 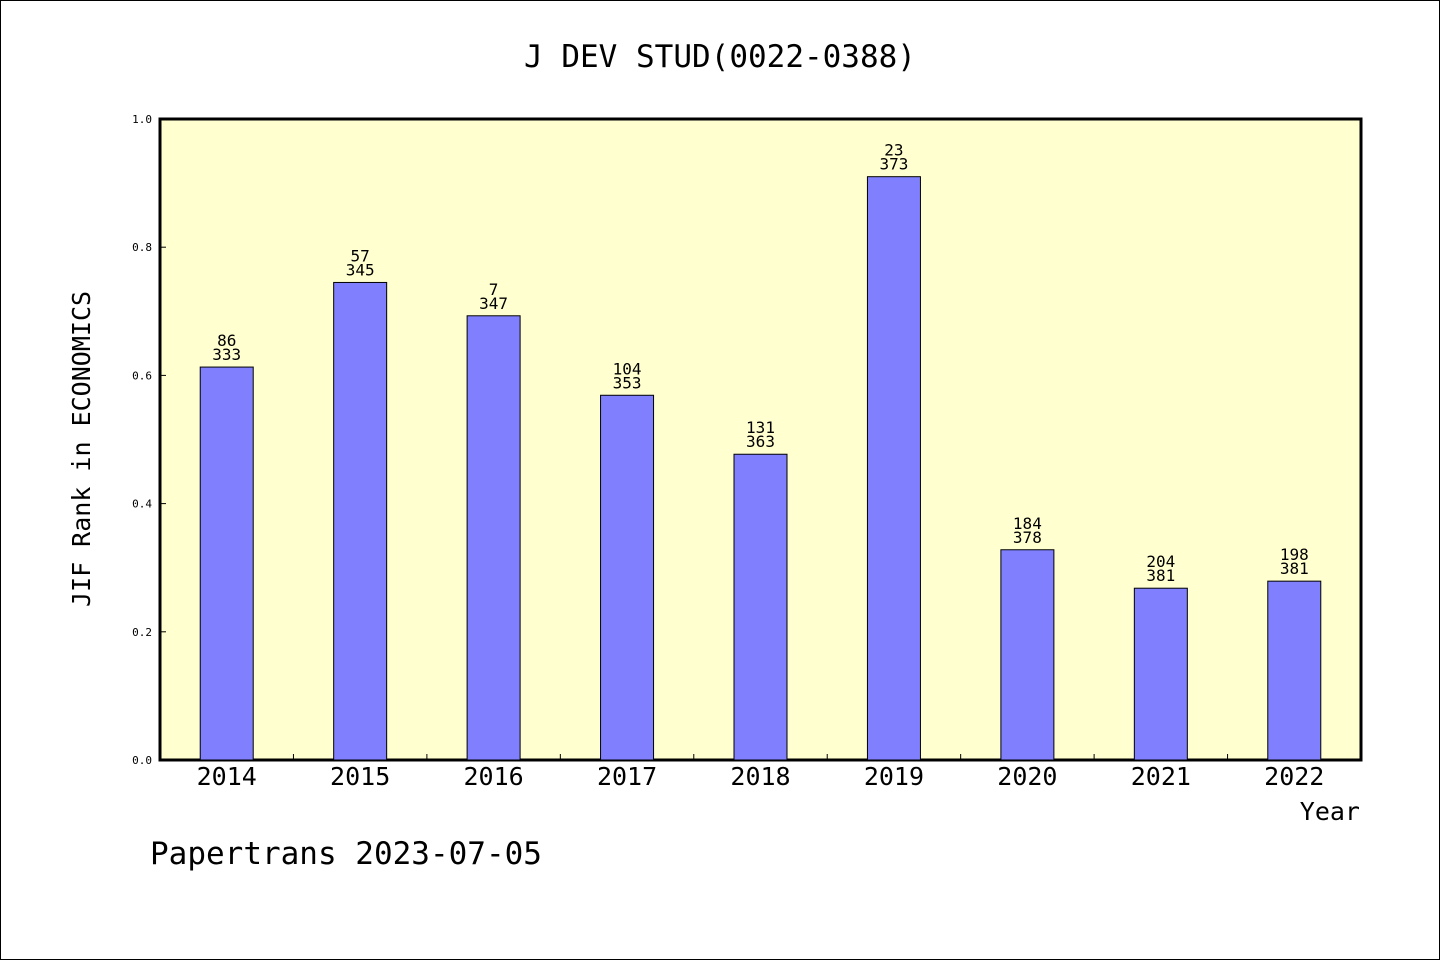 I want to click on x-tick-label: 2017, so click(x=627, y=776).